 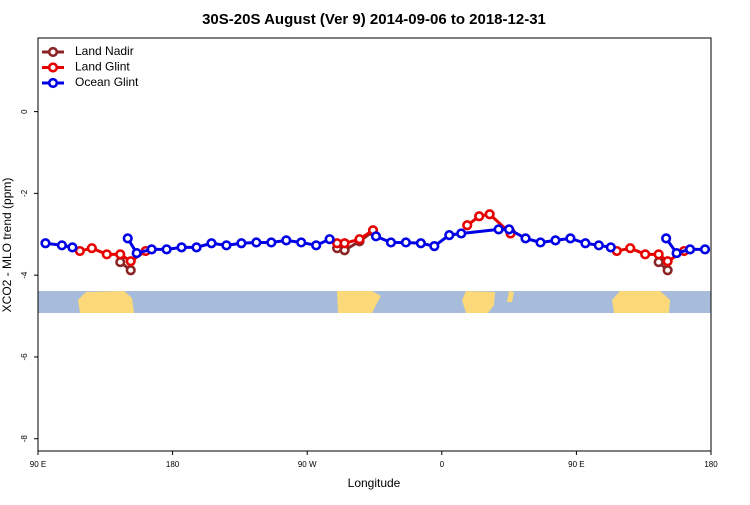 What do you see at coordinates (307, 464) in the screenshot?
I see `x-tick-label: 90 W` at bounding box center [307, 464].